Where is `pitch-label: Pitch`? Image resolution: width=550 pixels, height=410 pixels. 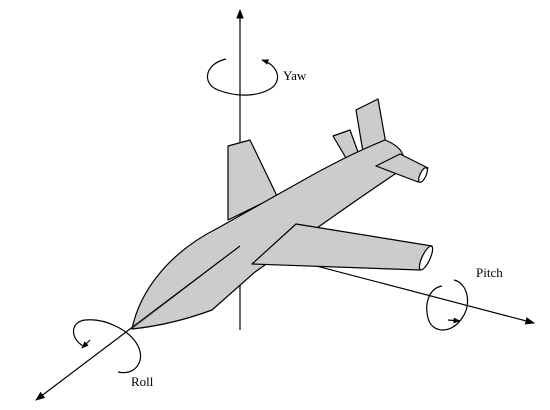
pitch-label: Pitch is located at coordinates (489, 272).